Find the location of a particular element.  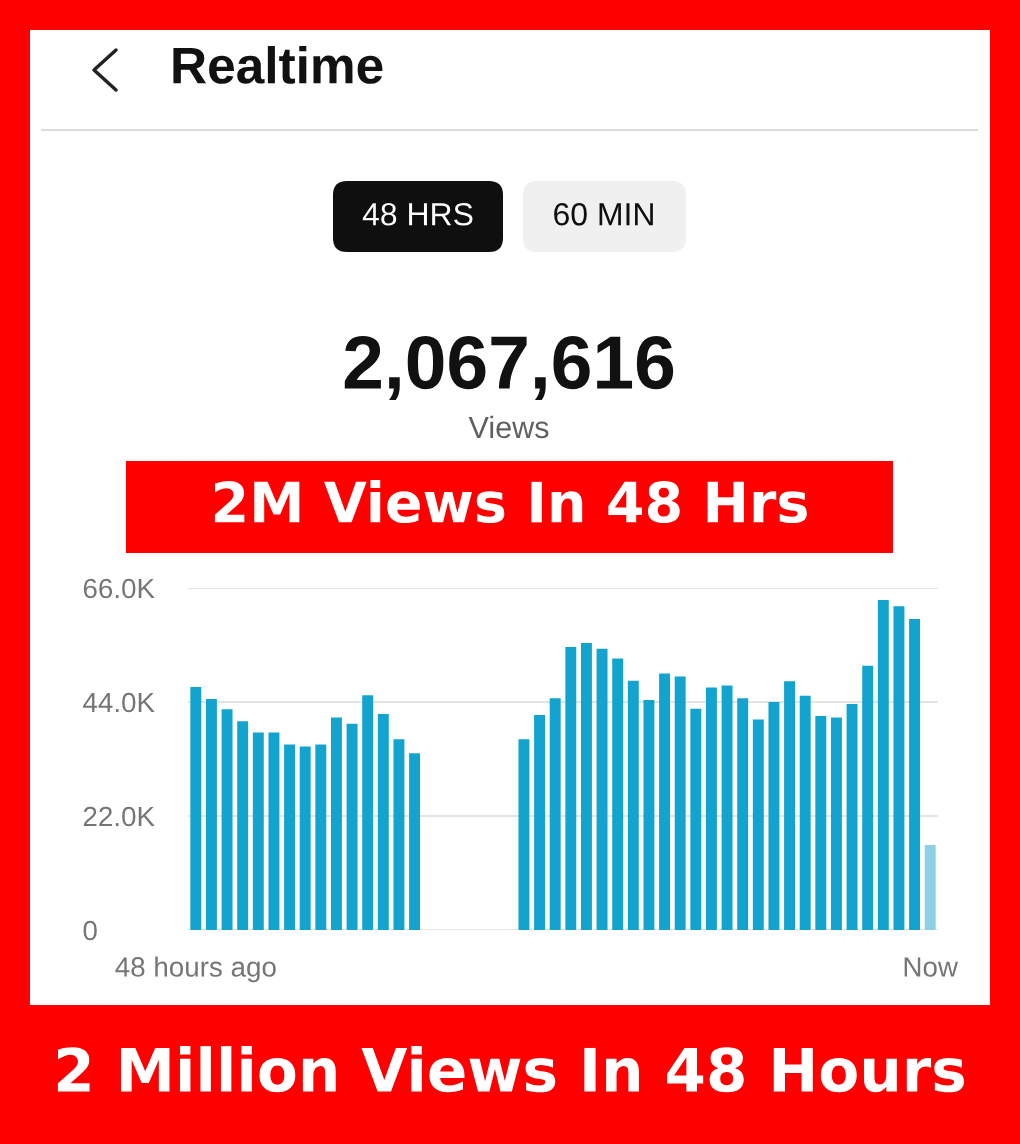

text: 2M Views In 48 Hrs is located at coordinates (510, 502).